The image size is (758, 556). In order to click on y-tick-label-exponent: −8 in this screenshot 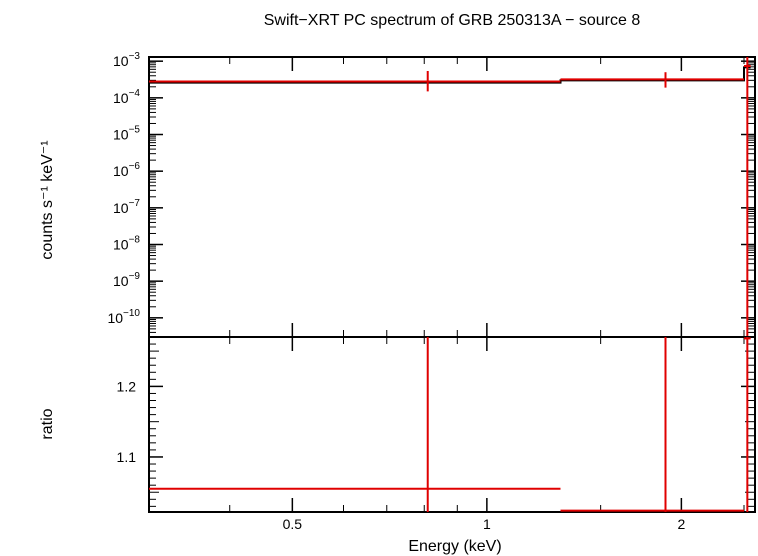, I will do `click(135, 240)`.